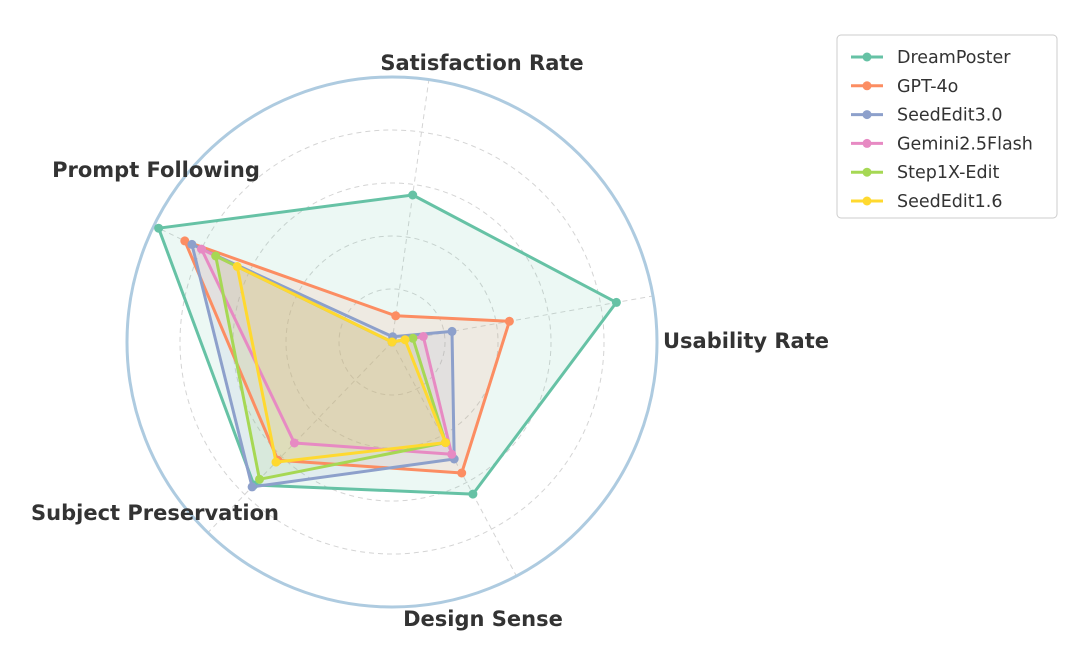 This screenshot has width=1080, height=647. Describe the element at coordinates (185, 241) in the screenshot. I see `data-point-gpt-4o-prompt-following` at that location.